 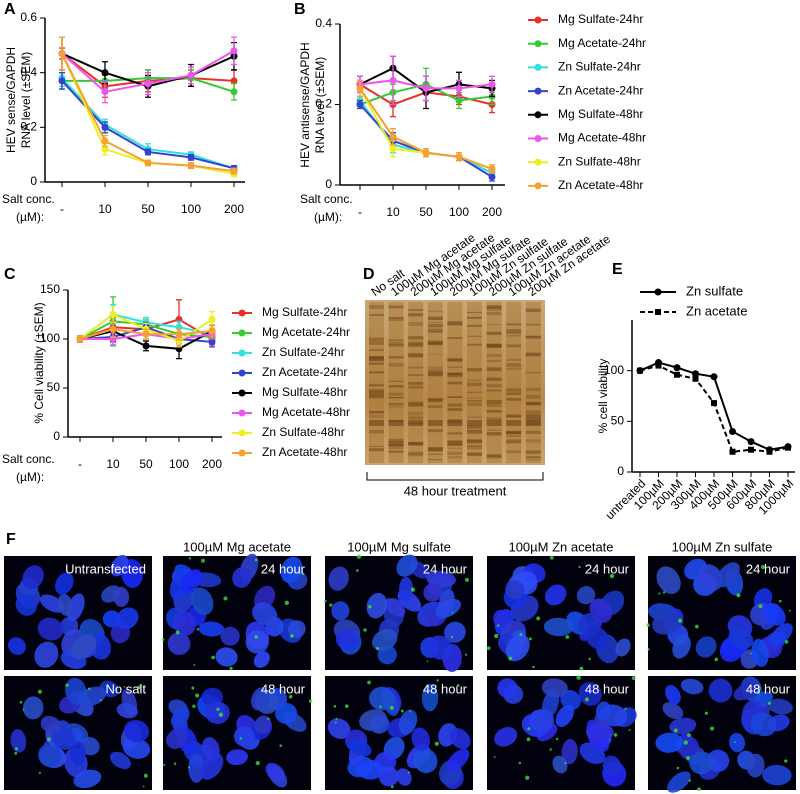 I want to click on series-line, so click(x=426, y=140).